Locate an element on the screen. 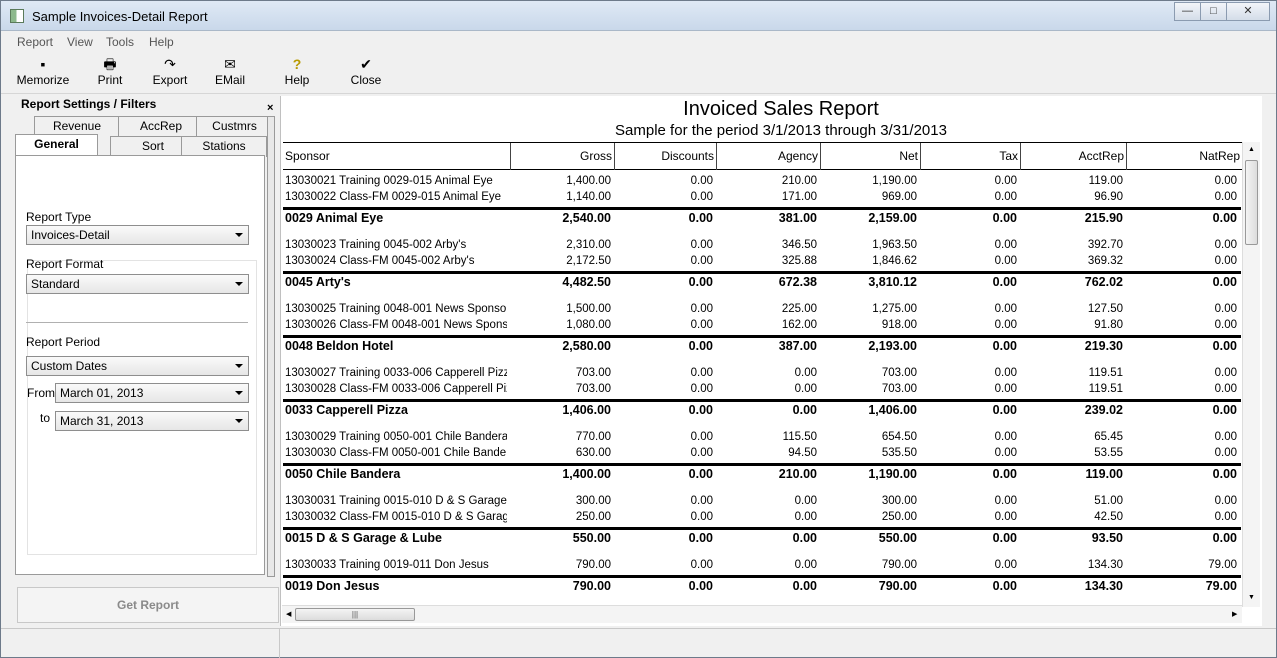 The image size is (1277, 658). column-header-natrep: NatRep is located at coordinates (1185, 156).